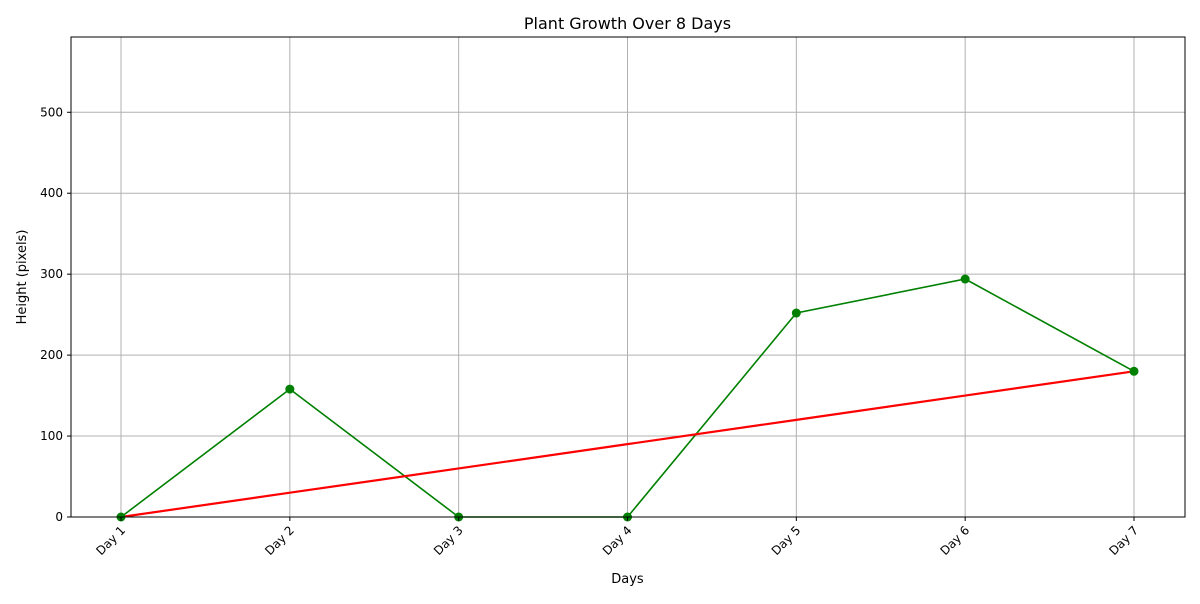 The height and width of the screenshot is (604, 1200). I want to click on y-tick-label: 300, so click(51, 274).